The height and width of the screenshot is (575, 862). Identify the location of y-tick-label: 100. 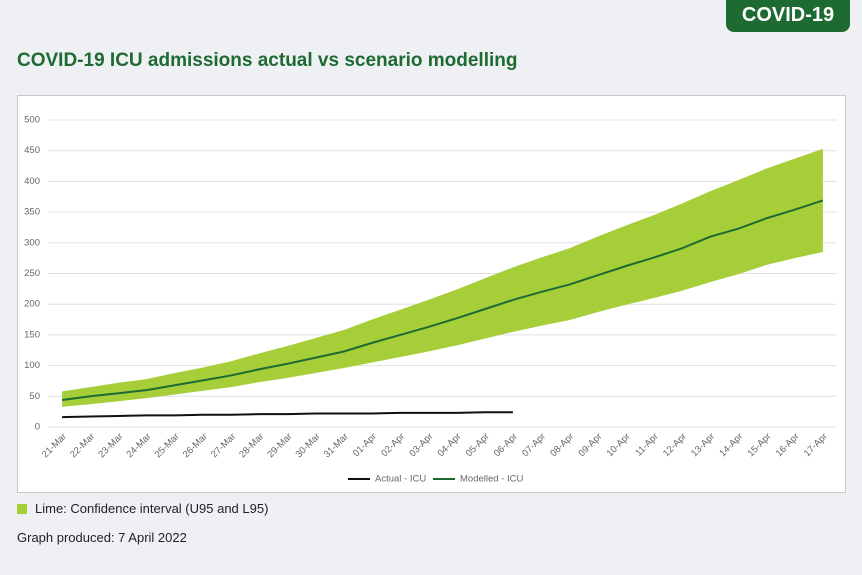
(32, 365).